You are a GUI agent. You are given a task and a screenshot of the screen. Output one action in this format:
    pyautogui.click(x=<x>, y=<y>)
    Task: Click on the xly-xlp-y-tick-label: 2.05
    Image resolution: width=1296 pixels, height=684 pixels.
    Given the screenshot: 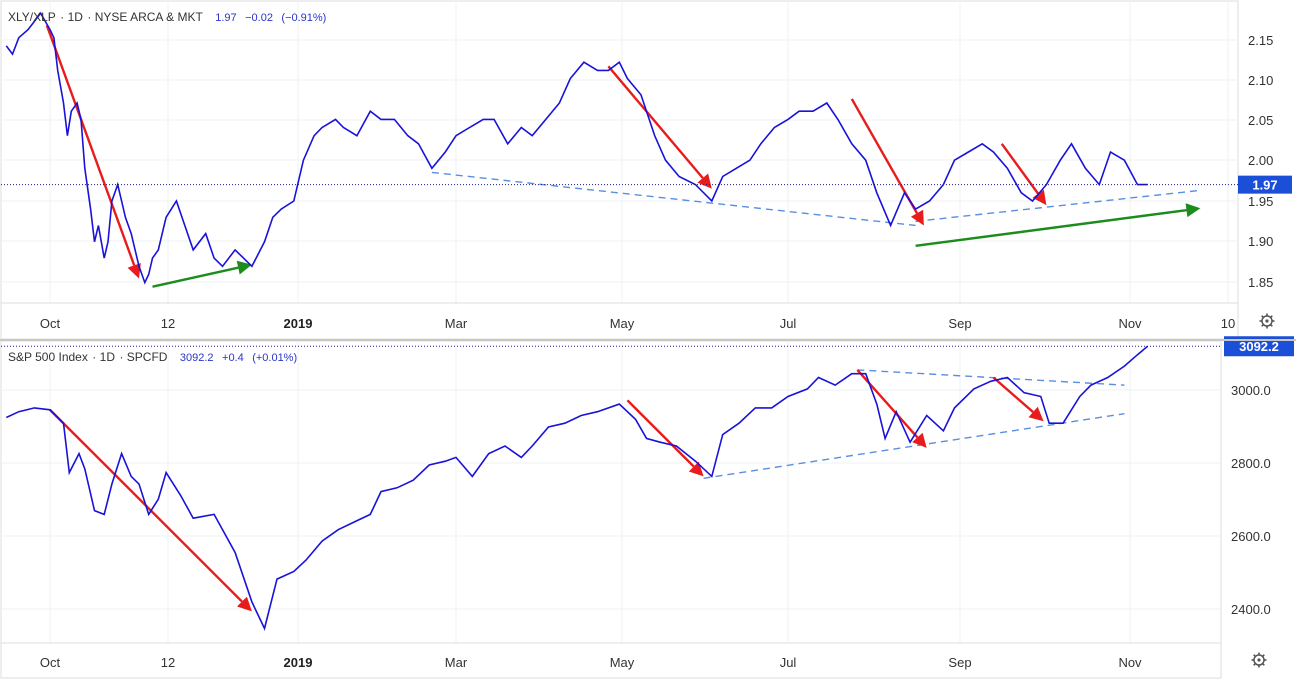 What is the action you would take?
    pyautogui.click(x=1260, y=120)
    